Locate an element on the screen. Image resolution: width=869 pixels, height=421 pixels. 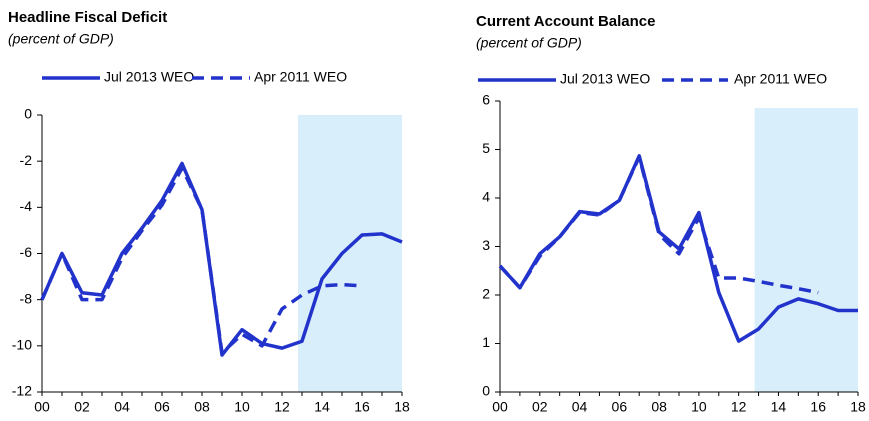
y-tick-label: -10 is located at coordinates (22, 345).